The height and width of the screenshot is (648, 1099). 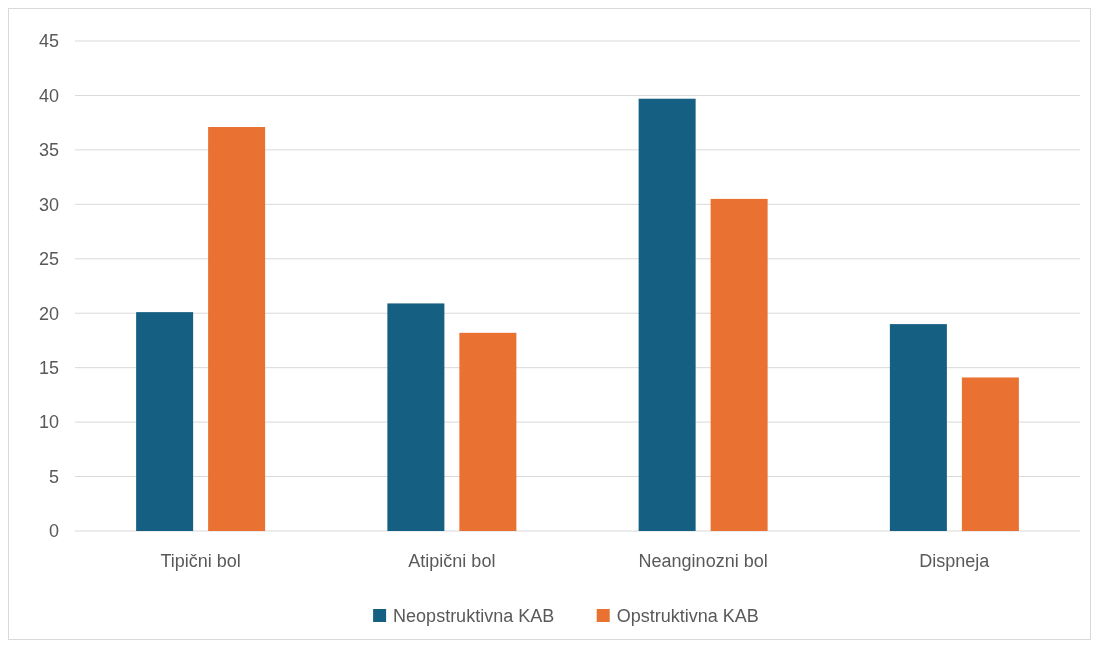 What do you see at coordinates (200, 561) in the screenshot?
I see `x-tick-label: Tipični bol` at bounding box center [200, 561].